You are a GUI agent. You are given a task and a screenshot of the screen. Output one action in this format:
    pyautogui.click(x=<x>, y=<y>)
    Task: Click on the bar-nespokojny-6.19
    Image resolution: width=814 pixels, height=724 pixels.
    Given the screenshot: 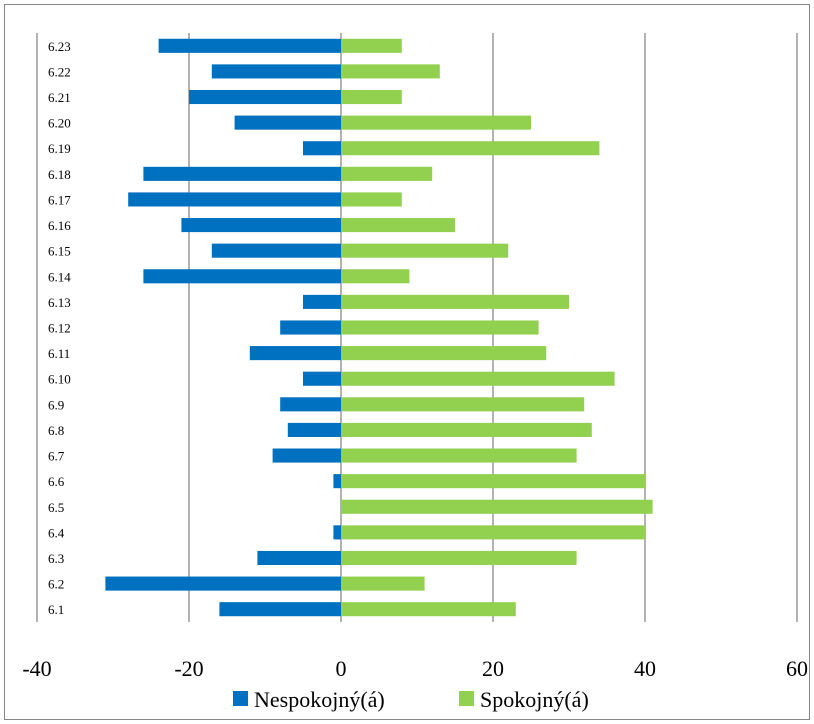 What is the action you would take?
    pyautogui.click(x=322, y=148)
    